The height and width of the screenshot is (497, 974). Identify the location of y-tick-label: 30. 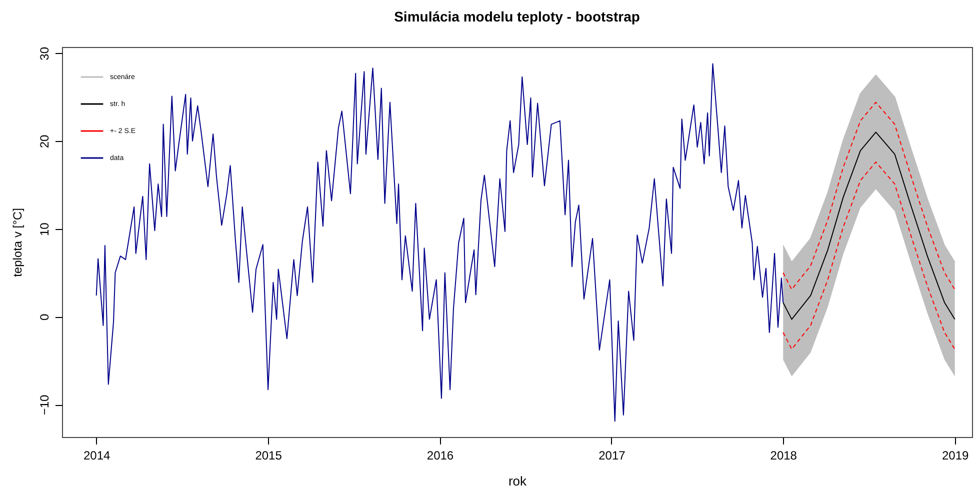
(45, 53).